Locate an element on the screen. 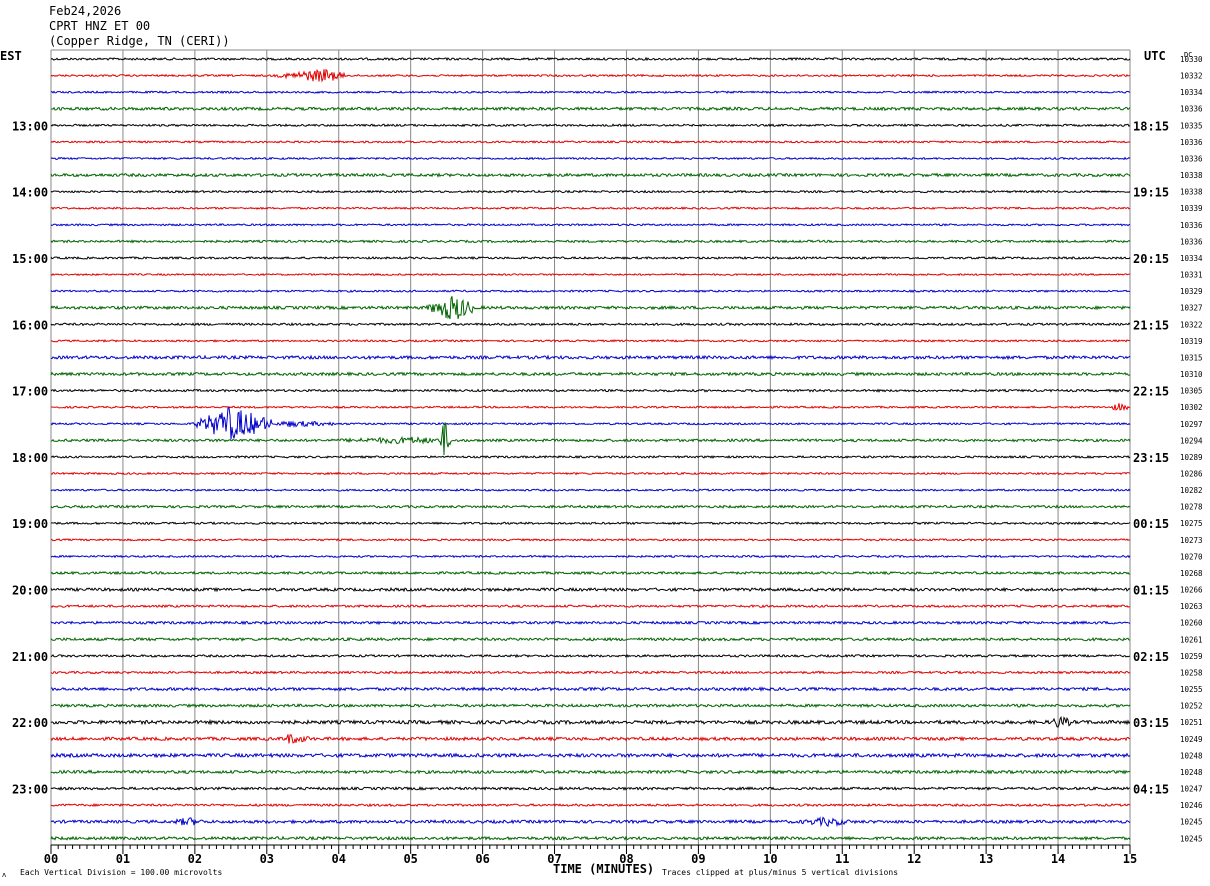 This screenshot has width=1210, height=886. right-hour-label: 19:15 is located at coordinates (1151, 193).